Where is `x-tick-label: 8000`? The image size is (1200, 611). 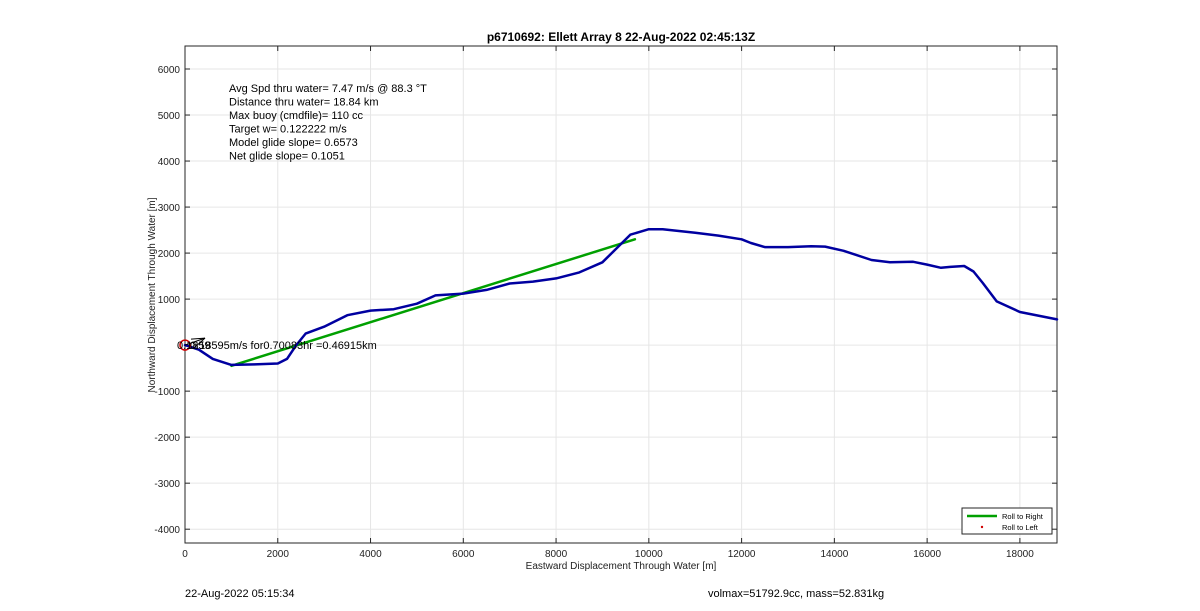 x-tick-label: 8000 is located at coordinates (556, 554).